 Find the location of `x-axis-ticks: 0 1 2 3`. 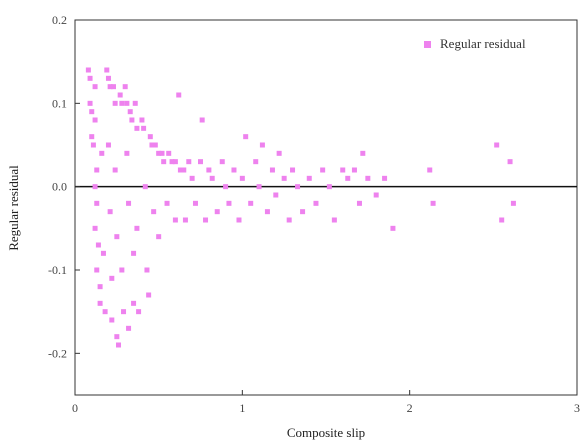

x-axis-ticks: 0 1 2 3 is located at coordinates (326, 402).